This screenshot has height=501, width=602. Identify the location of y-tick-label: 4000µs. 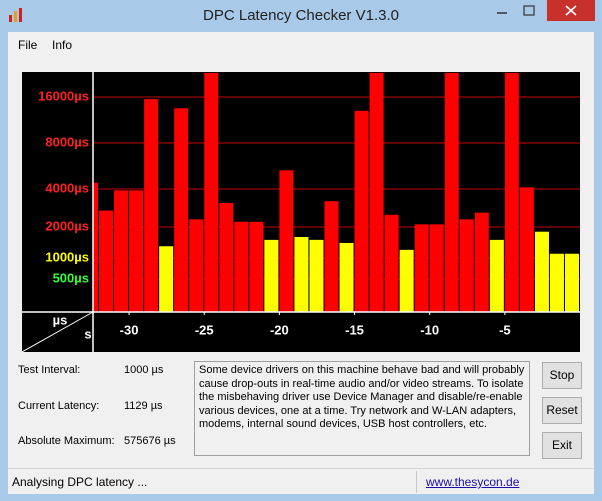
(67, 187).